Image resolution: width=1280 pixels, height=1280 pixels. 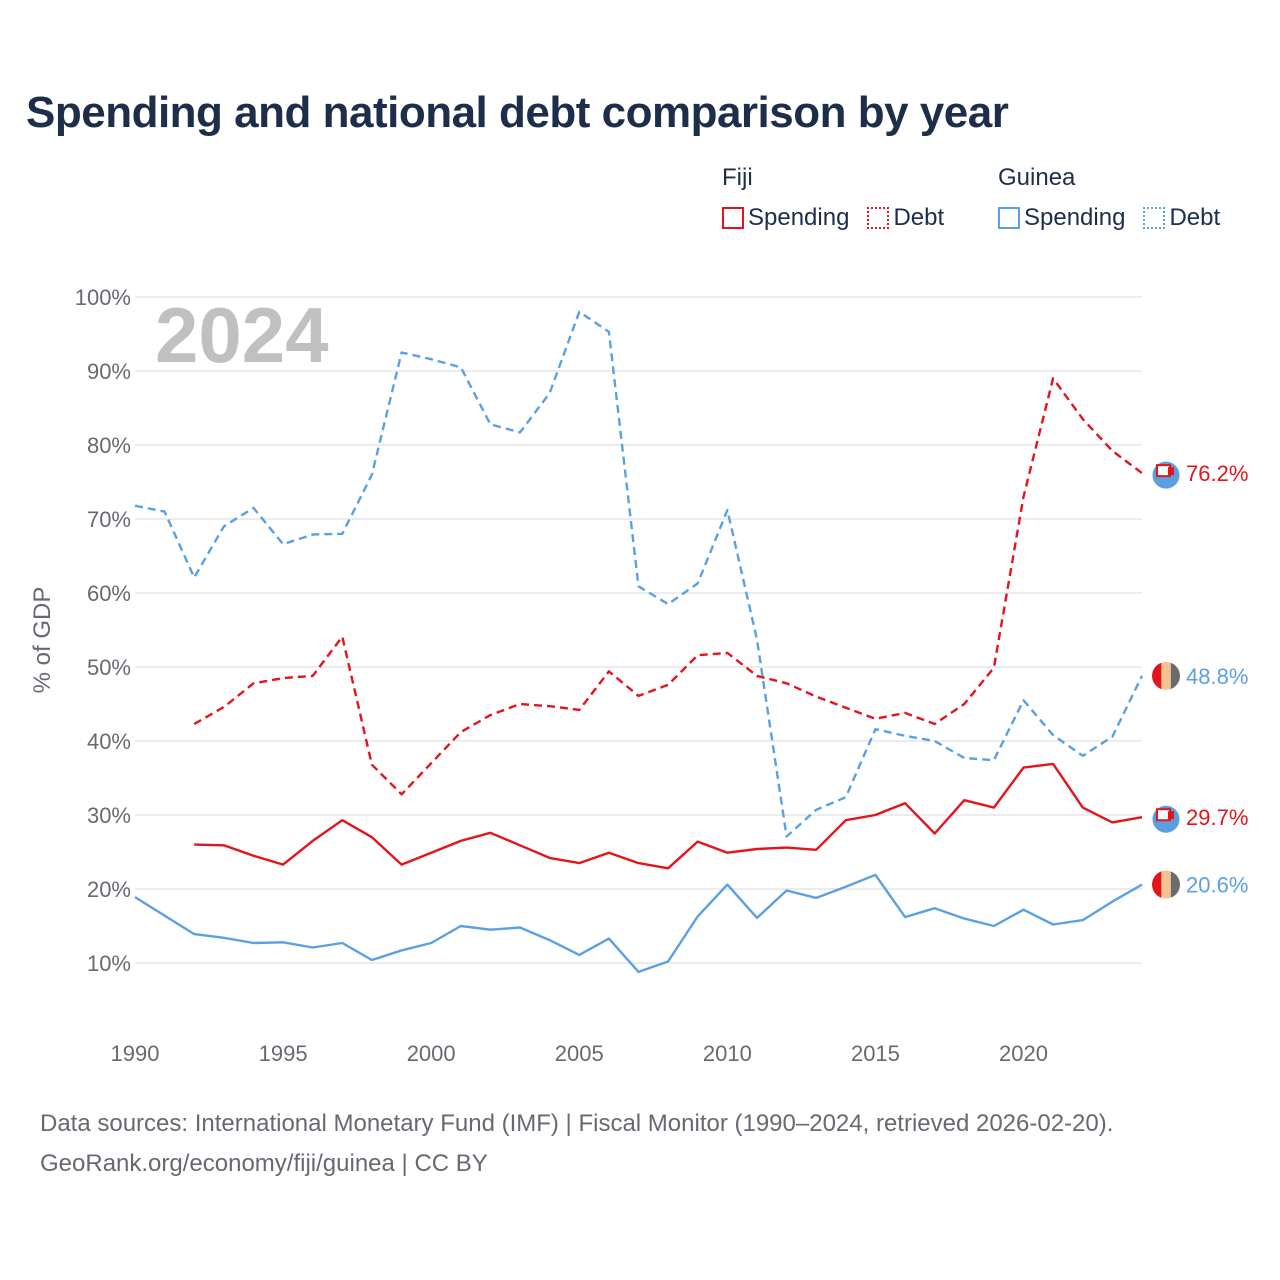 What do you see at coordinates (109, 519) in the screenshot?
I see `y-tick-label: 70%` at bounding box center [109, 519].